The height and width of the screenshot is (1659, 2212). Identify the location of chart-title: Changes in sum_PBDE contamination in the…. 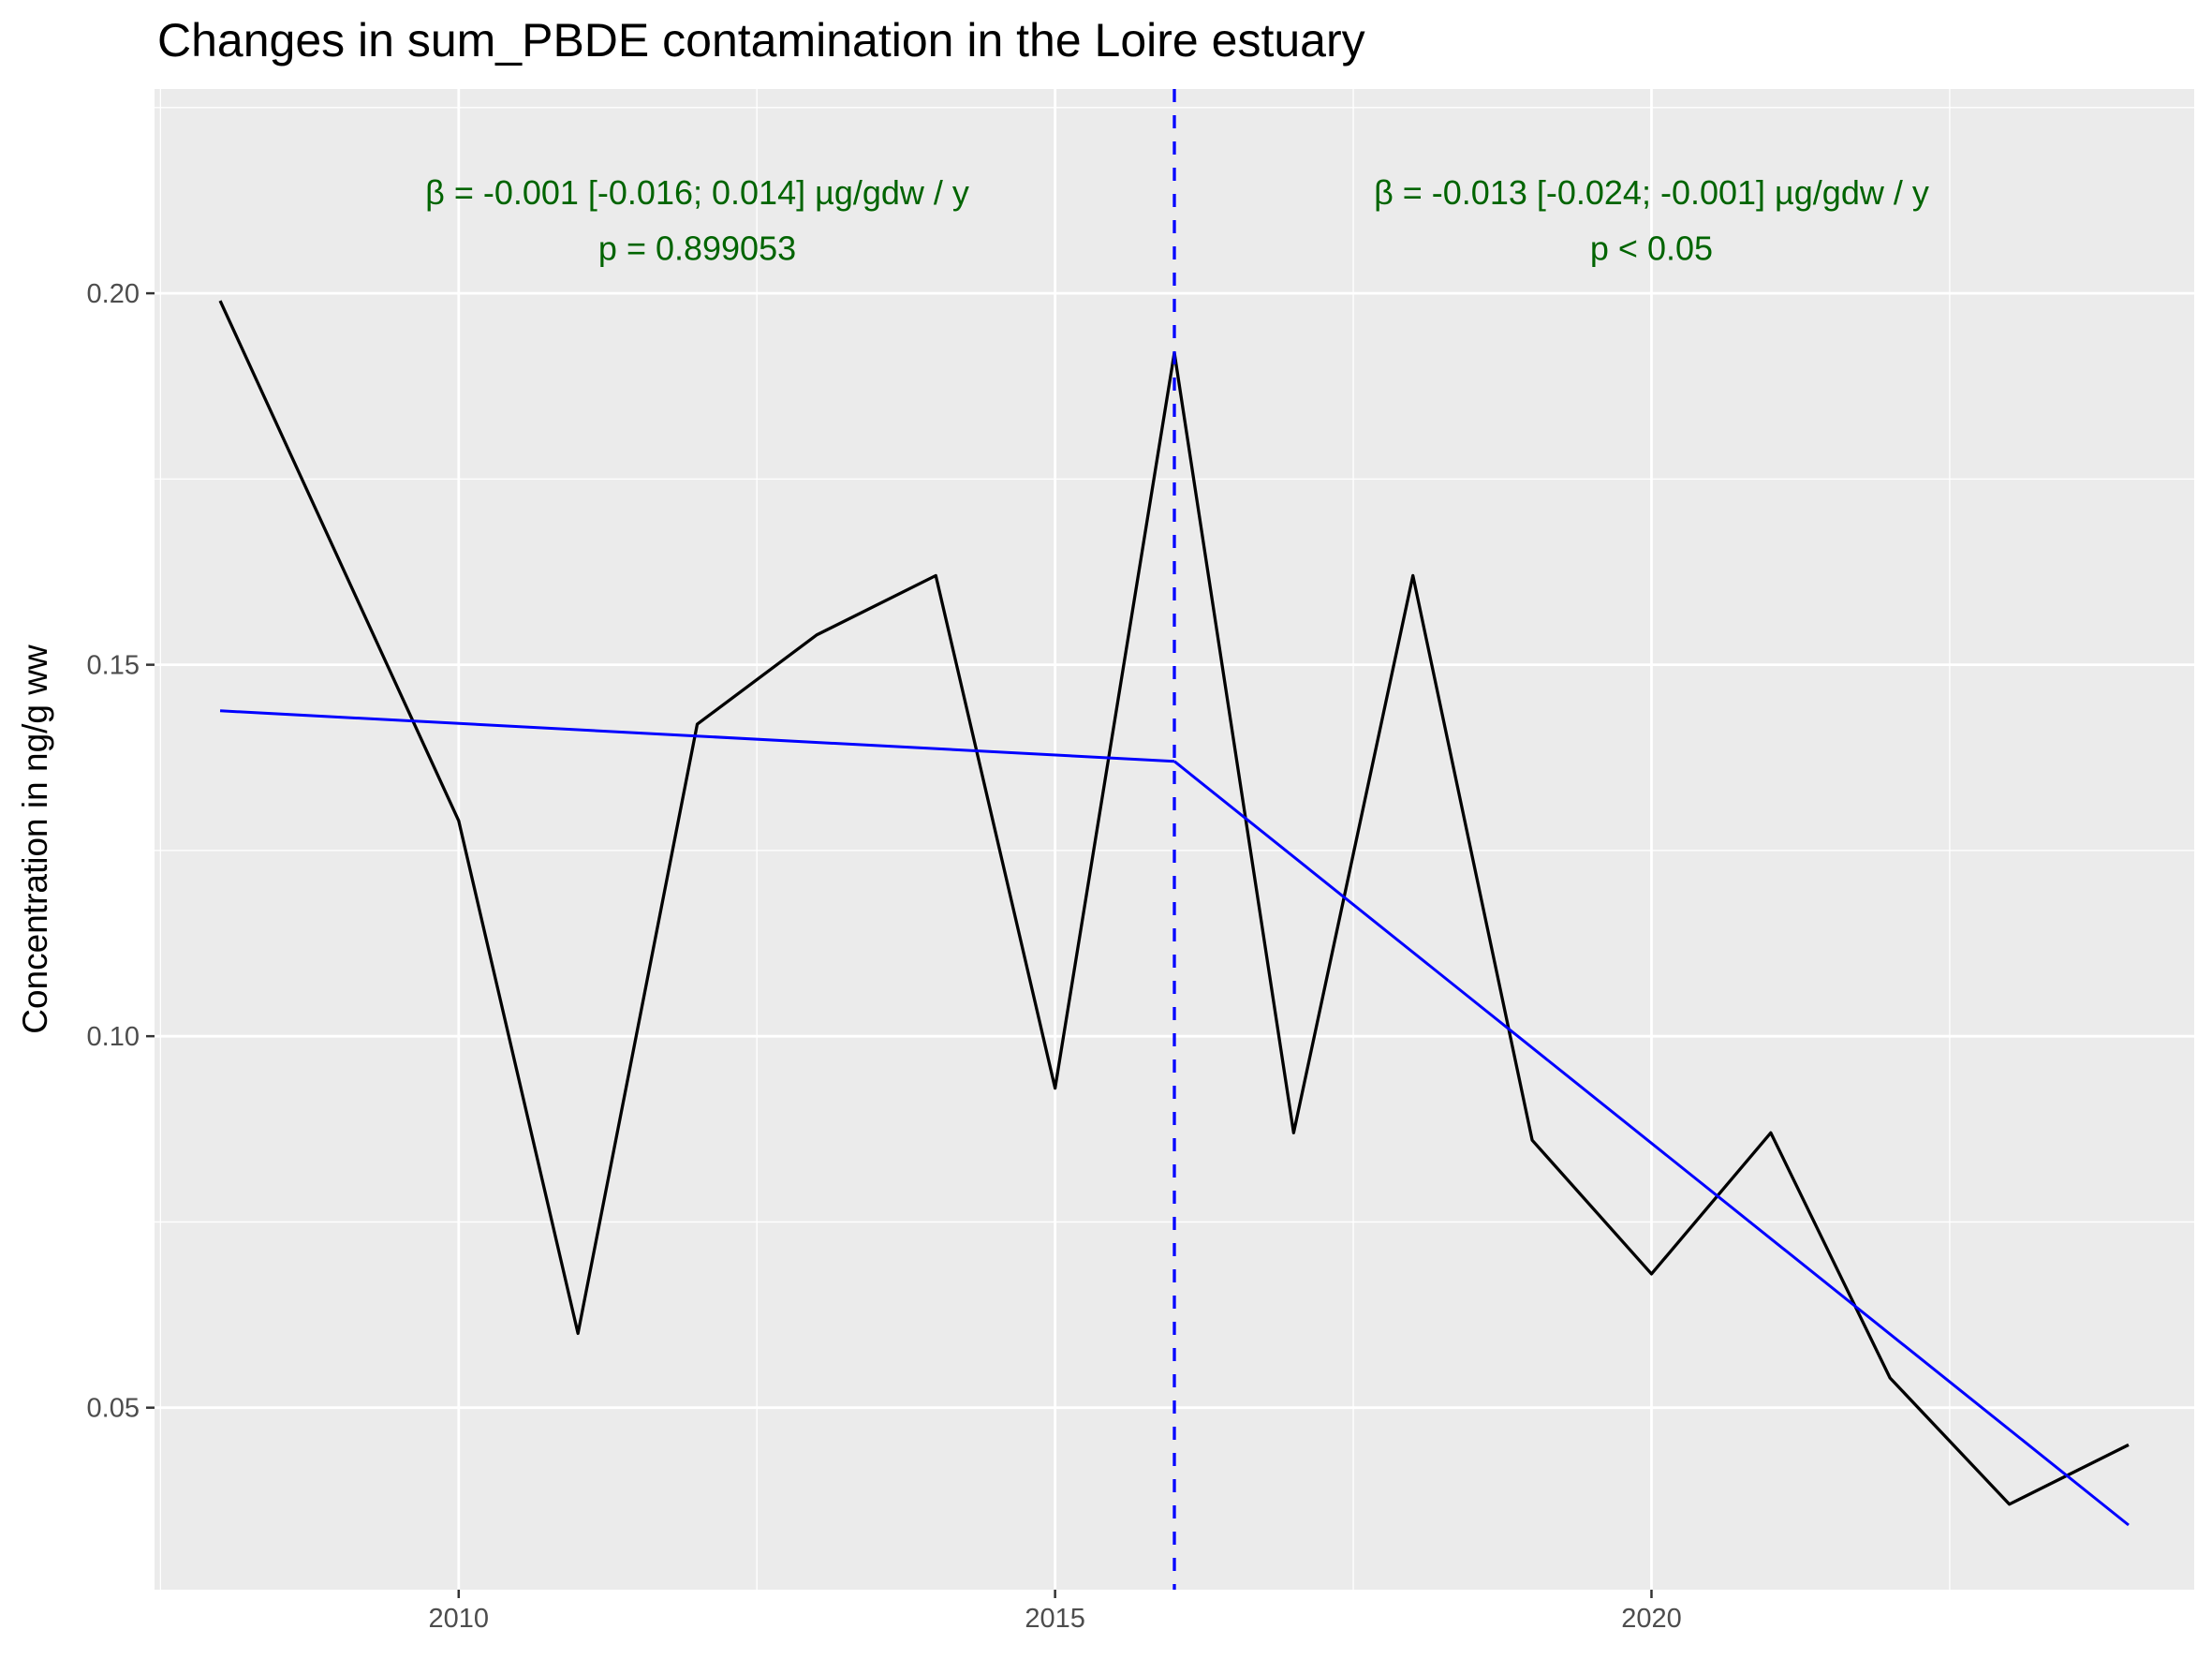
(761, 40).